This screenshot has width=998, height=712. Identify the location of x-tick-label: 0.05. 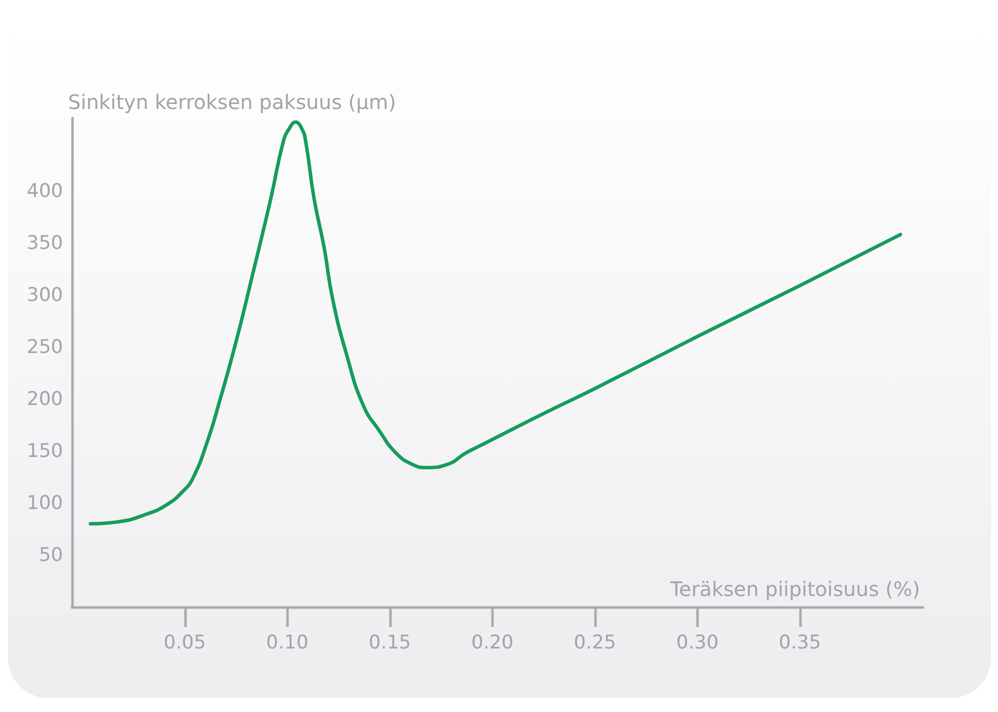
(185, 643).